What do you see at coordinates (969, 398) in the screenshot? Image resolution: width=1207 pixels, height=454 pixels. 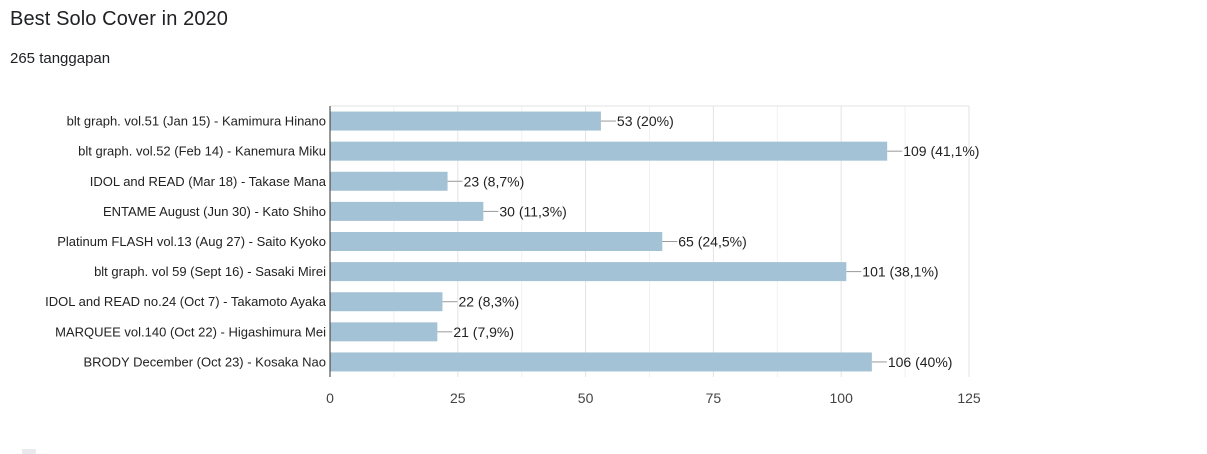 I see `x-tick-label: 125` at bounding box center [969, 398].